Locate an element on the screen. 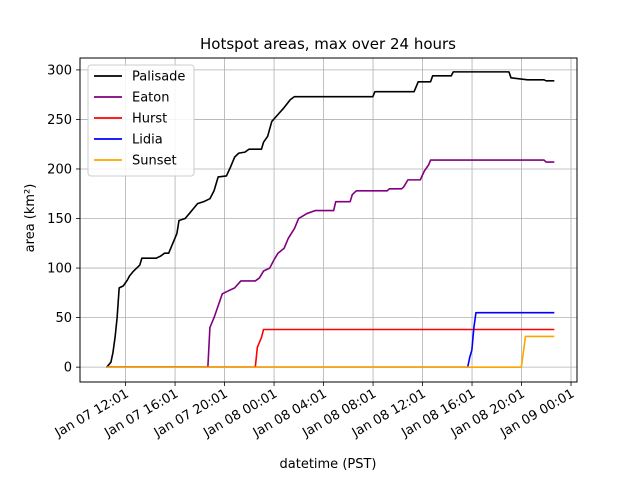 The image size is (640, 480). legend-box is located at coordinates (141, 120).